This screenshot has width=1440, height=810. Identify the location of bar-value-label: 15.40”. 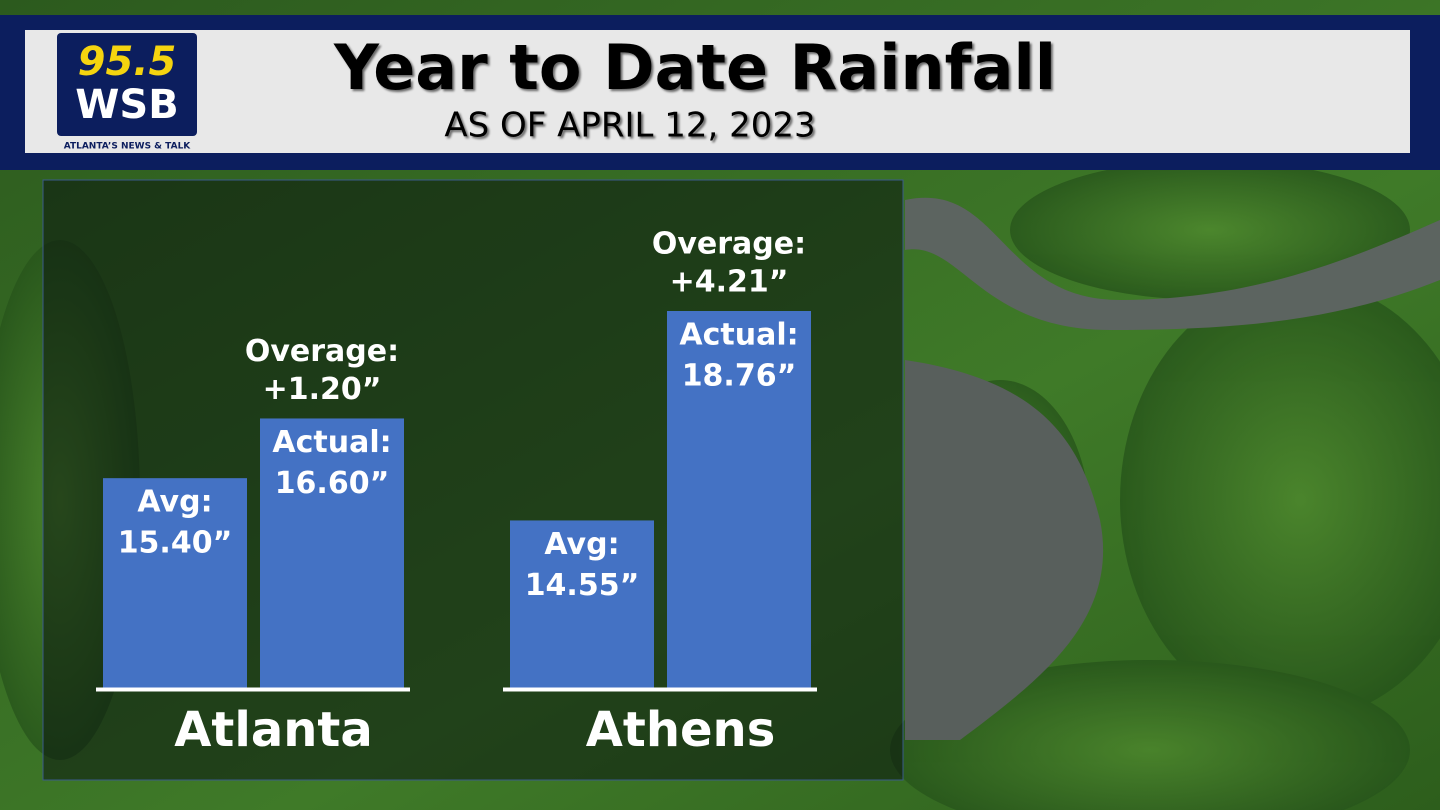
(175, 543).